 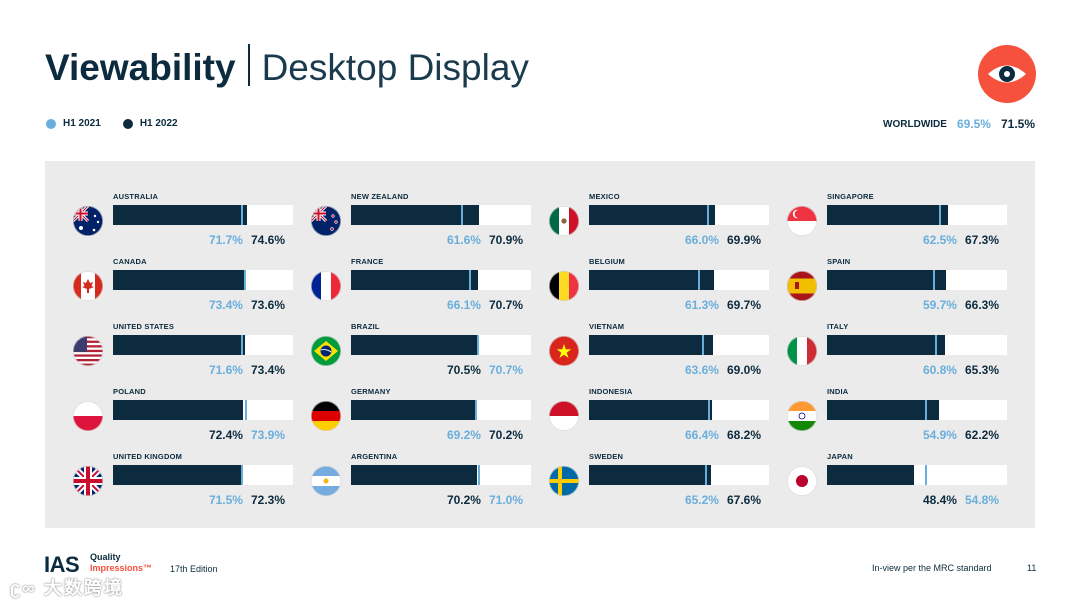 What do you see at coordinates (913, 370) in the screenshot?
I see `value-labels: 60.8% 65.3%` at bounding box center [913, 370].